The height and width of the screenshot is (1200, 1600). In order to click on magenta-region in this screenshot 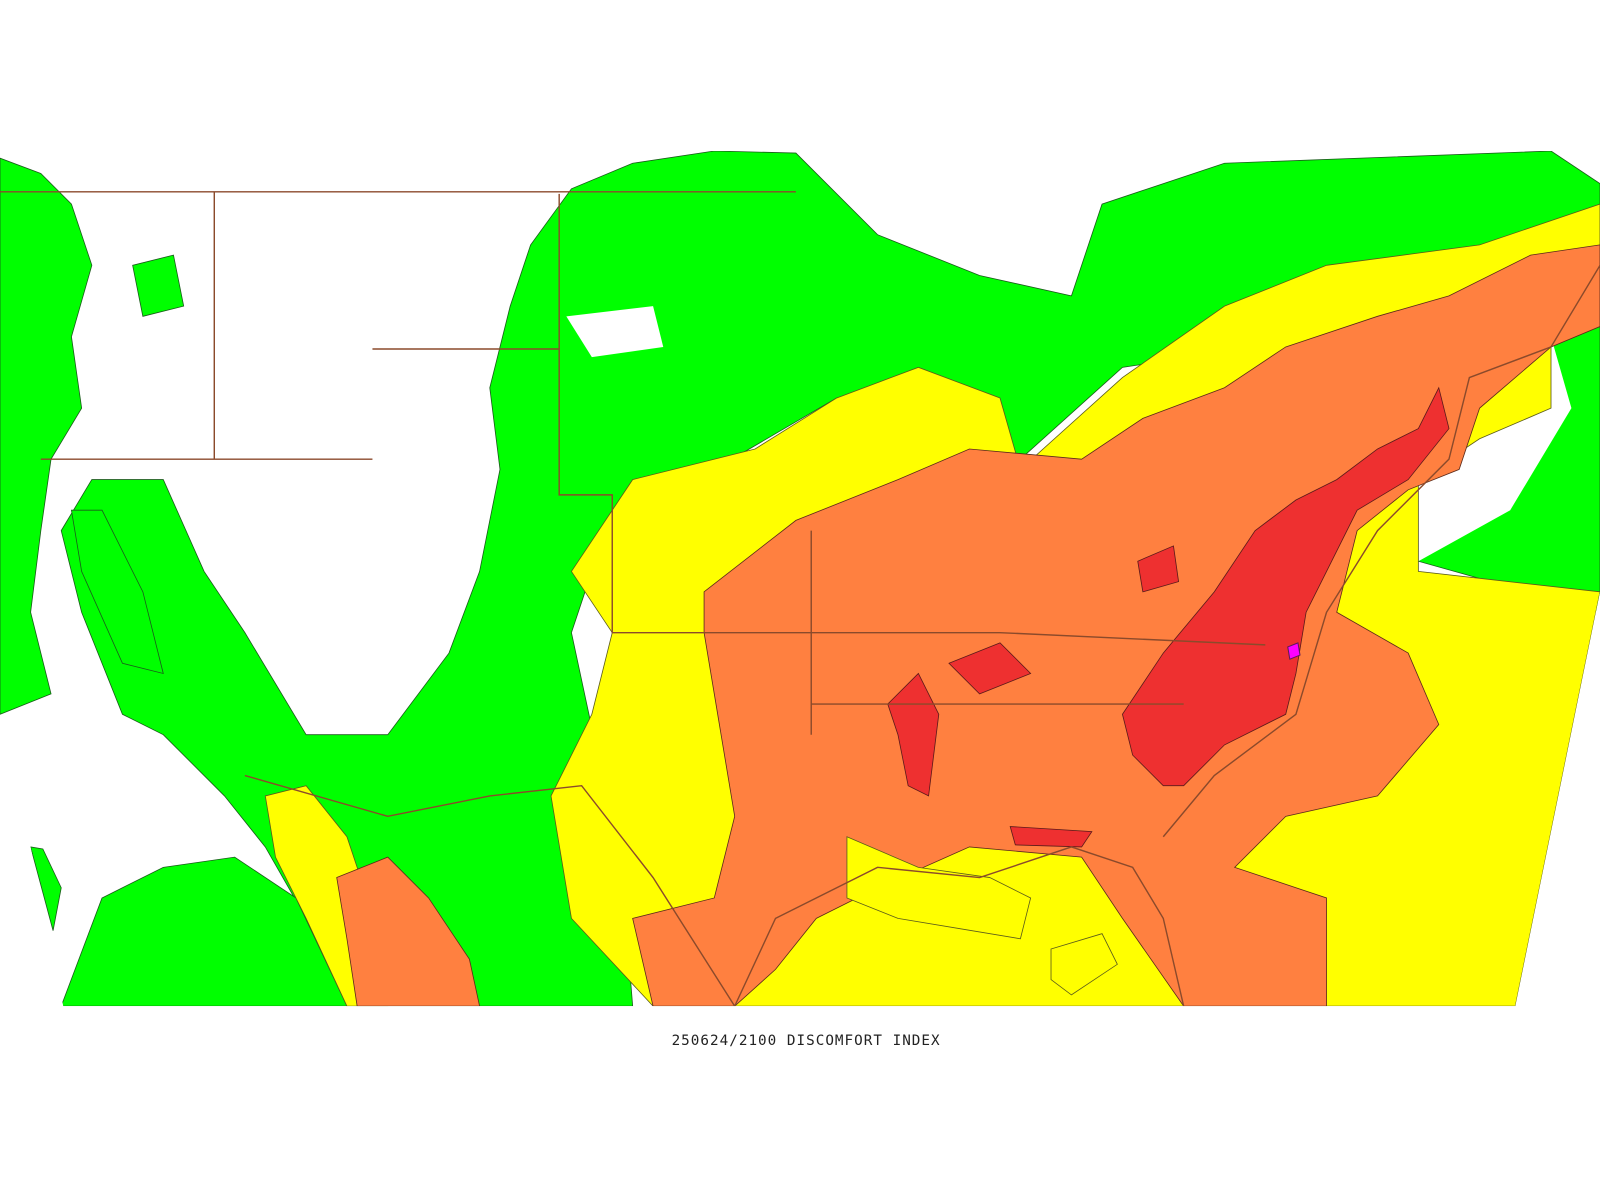, I will do `click(1294, 651)`.